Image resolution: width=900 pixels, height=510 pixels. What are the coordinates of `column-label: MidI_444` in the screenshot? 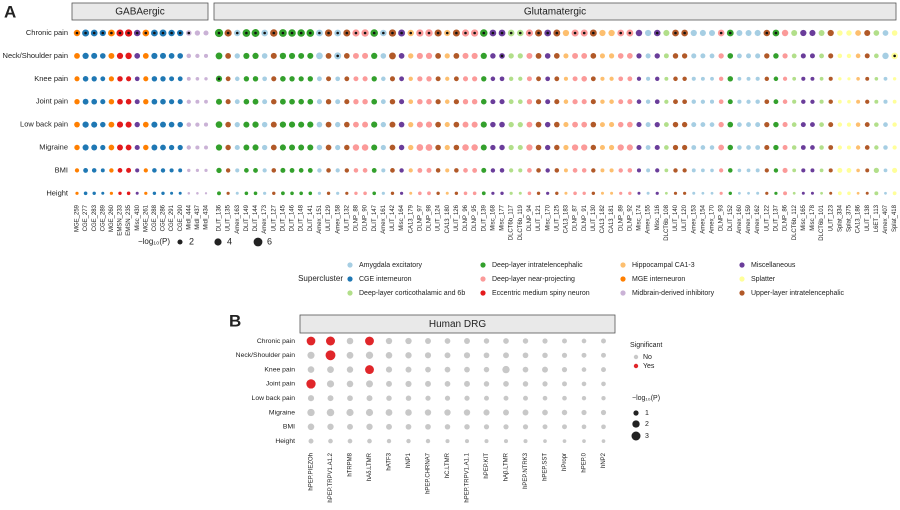 It's located at (189, 216).